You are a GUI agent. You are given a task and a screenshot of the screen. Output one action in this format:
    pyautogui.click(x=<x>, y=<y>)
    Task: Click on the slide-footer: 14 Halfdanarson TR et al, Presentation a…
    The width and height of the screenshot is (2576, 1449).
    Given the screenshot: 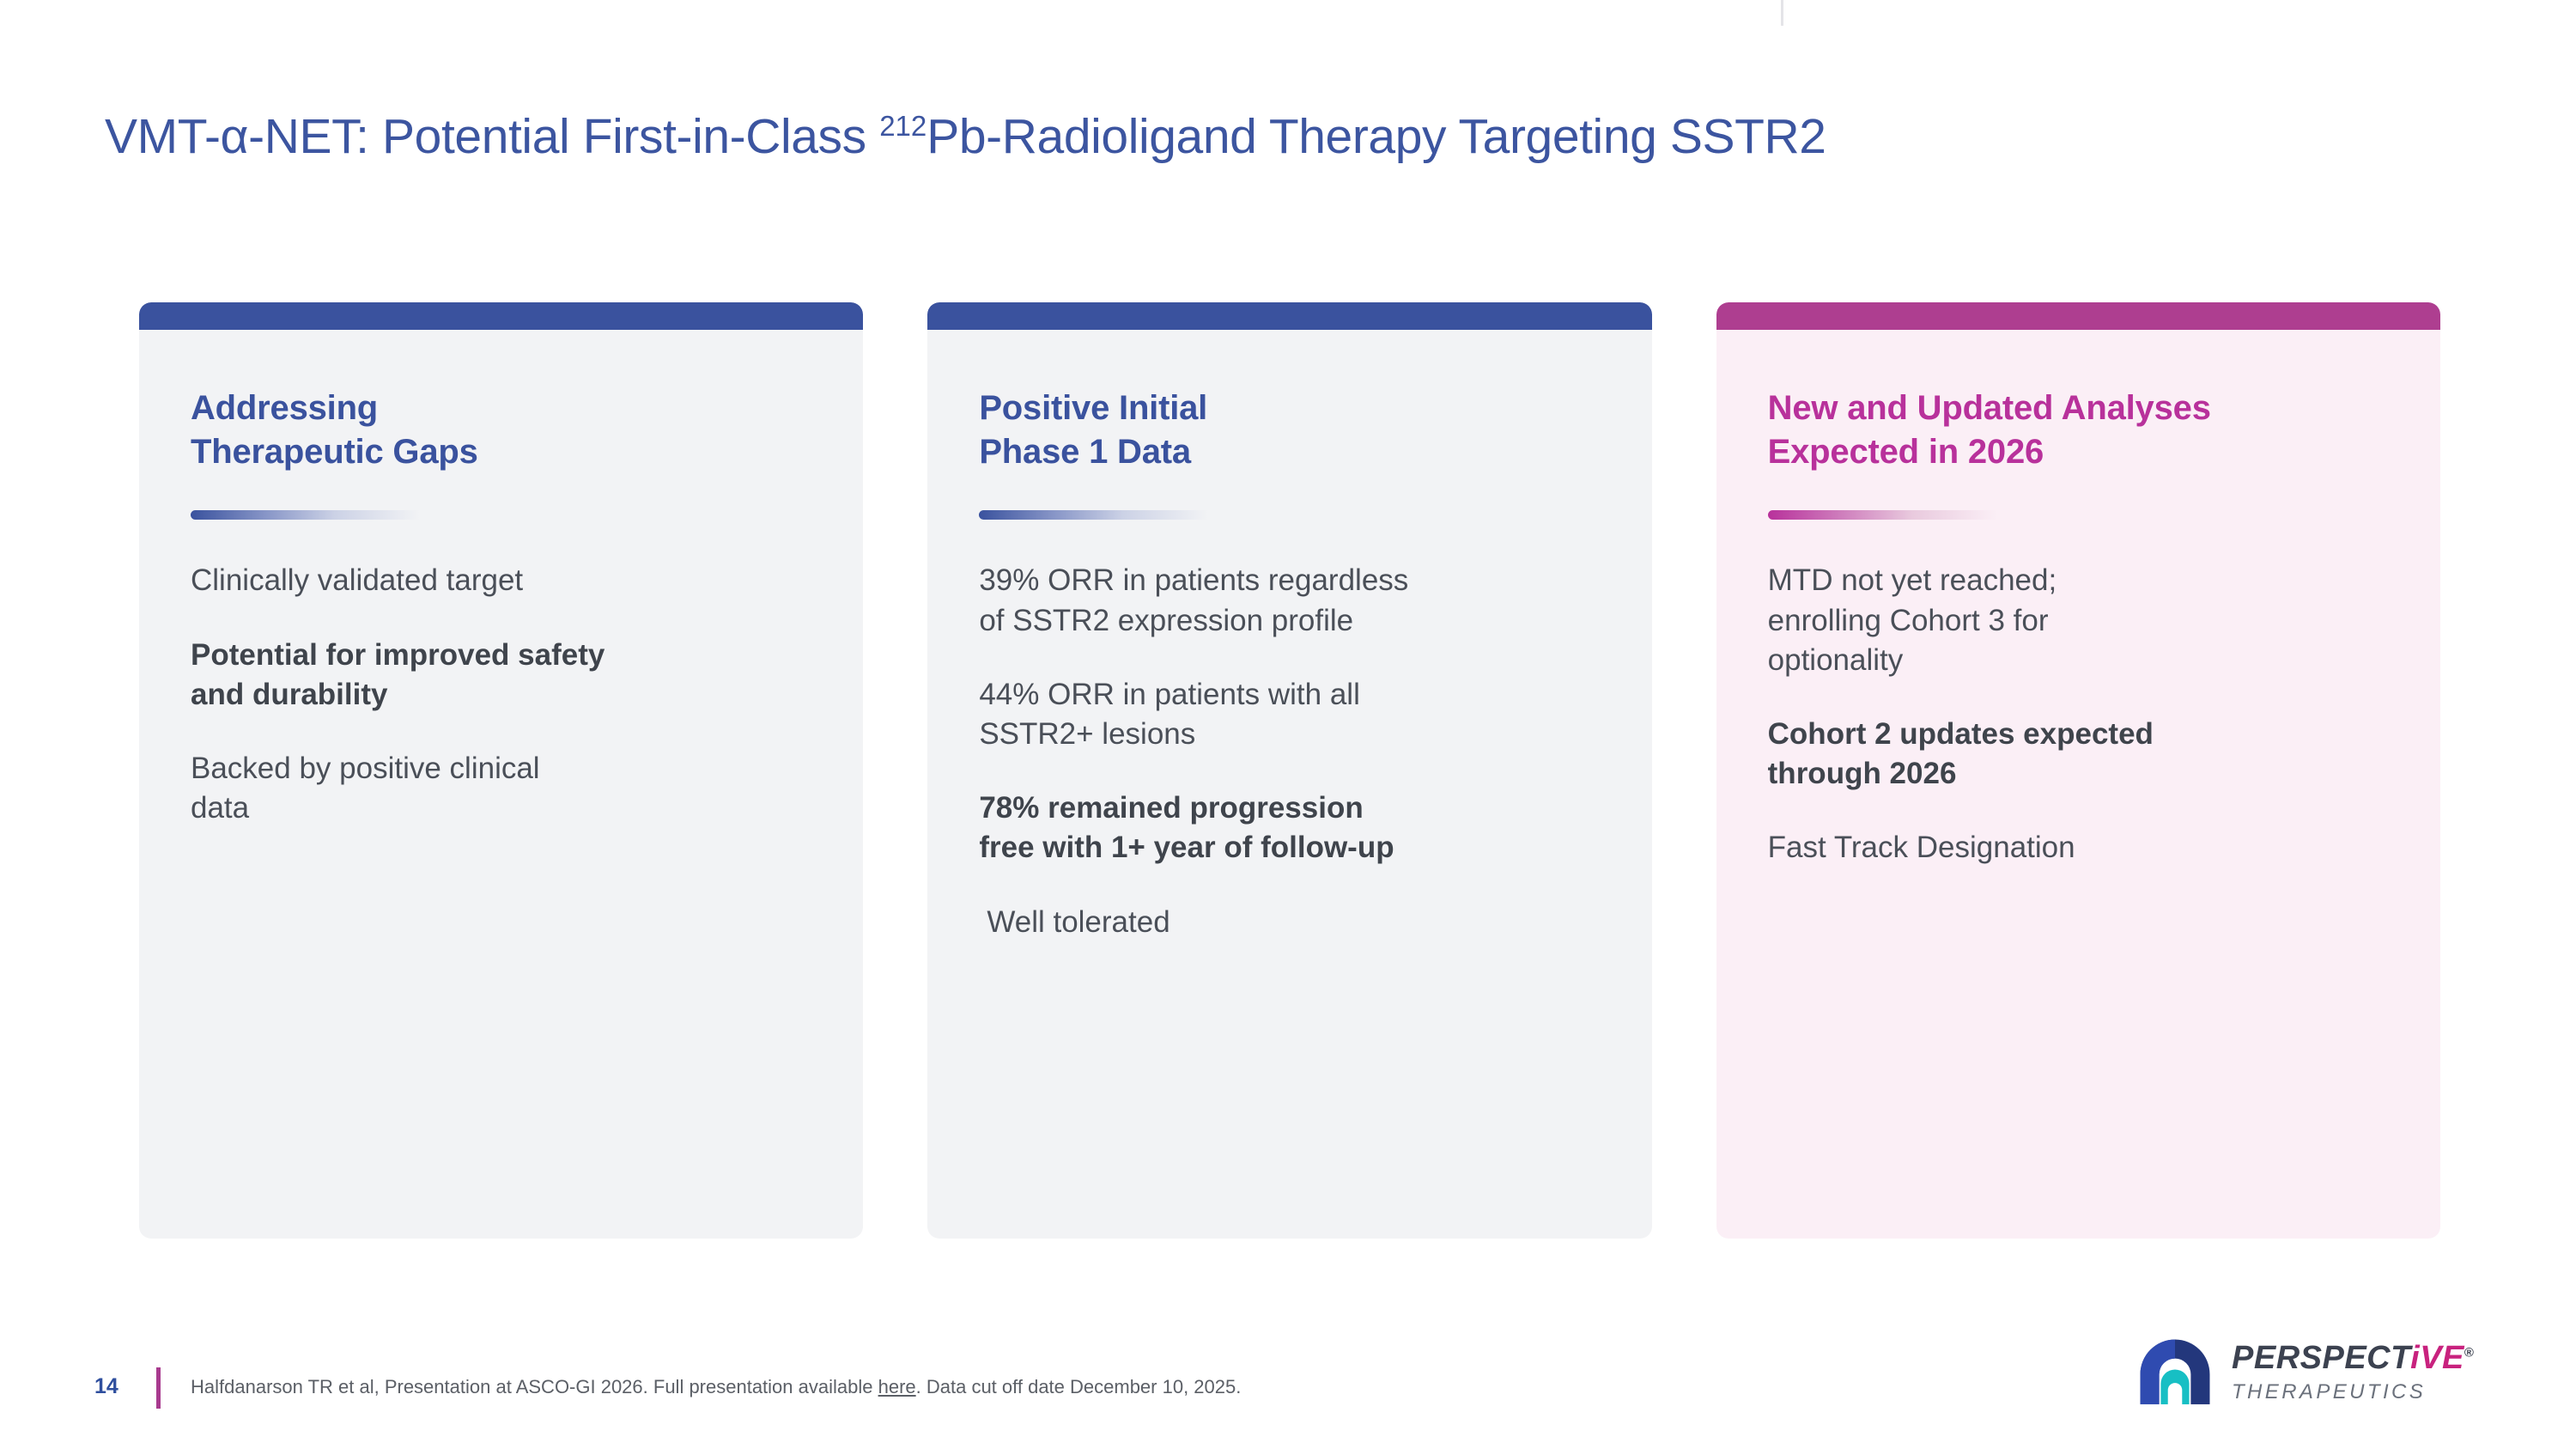 What is the action you would take?
    pyautogui.click(x=1288, y=1393)
    